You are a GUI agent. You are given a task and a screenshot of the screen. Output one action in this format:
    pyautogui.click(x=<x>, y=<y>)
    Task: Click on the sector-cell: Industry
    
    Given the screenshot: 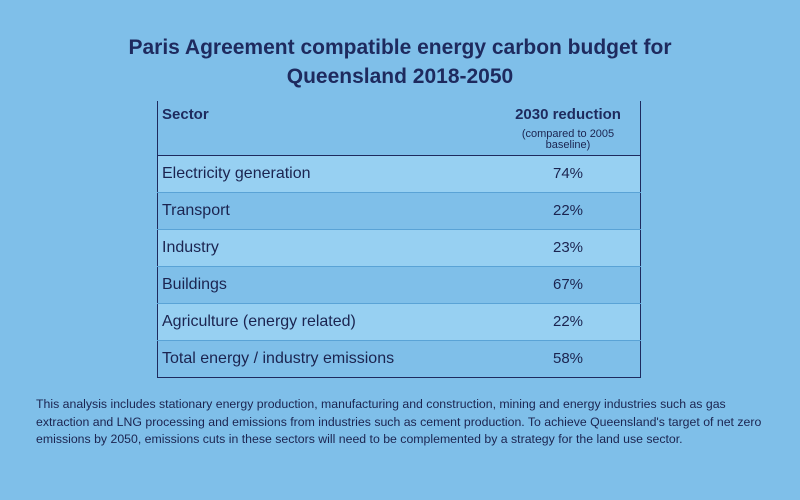 What is the action you would take?
    pyautogui.click(x=190, y=247)
    